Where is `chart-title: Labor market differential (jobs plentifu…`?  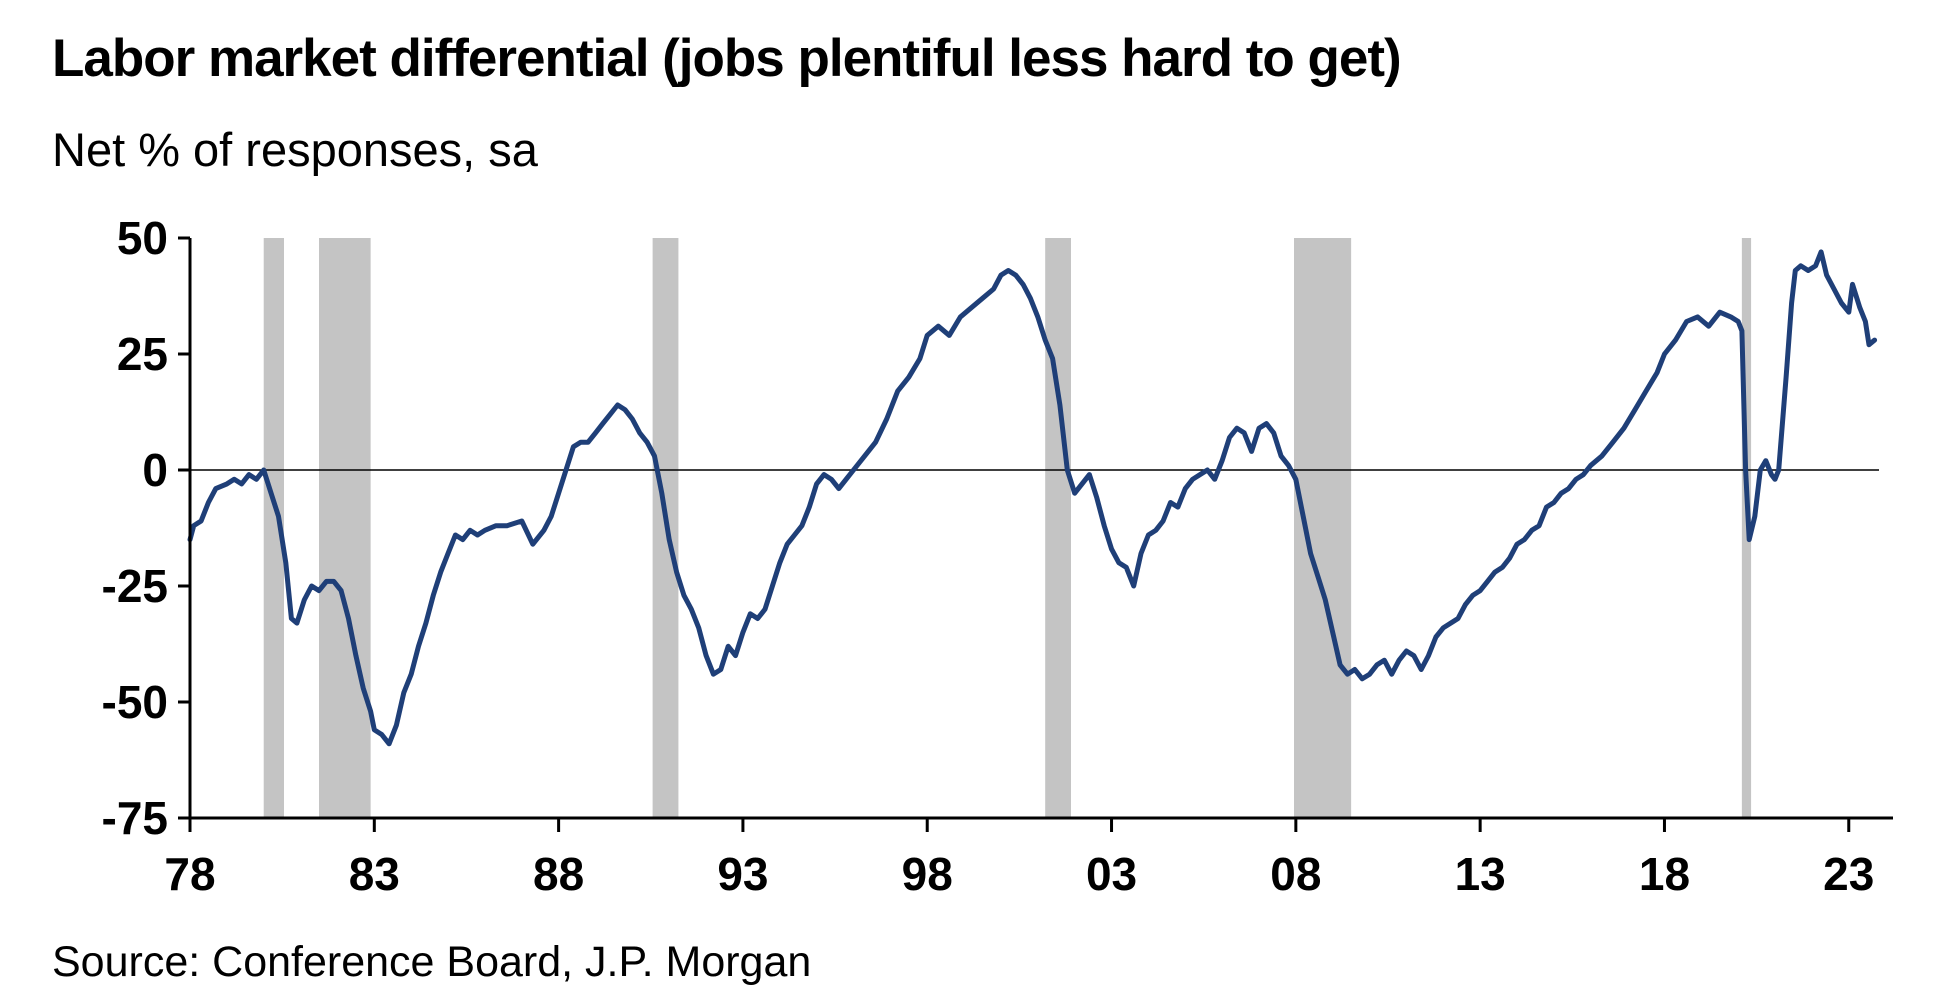 chart-title: Labor market differential (jobs plentifu… is located at coordinates (727, 58).